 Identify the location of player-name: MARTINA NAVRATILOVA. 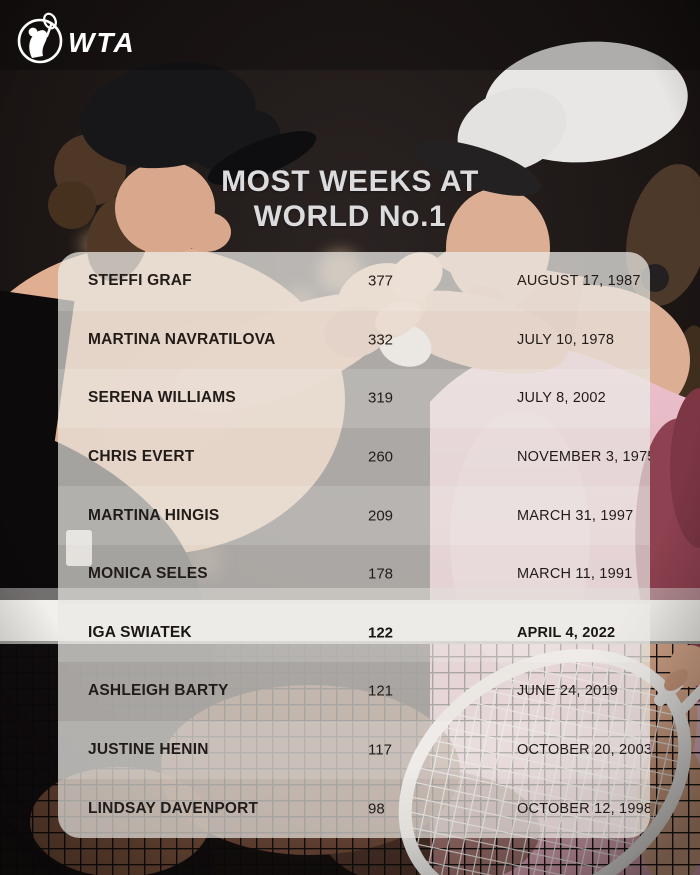
(182, 339).